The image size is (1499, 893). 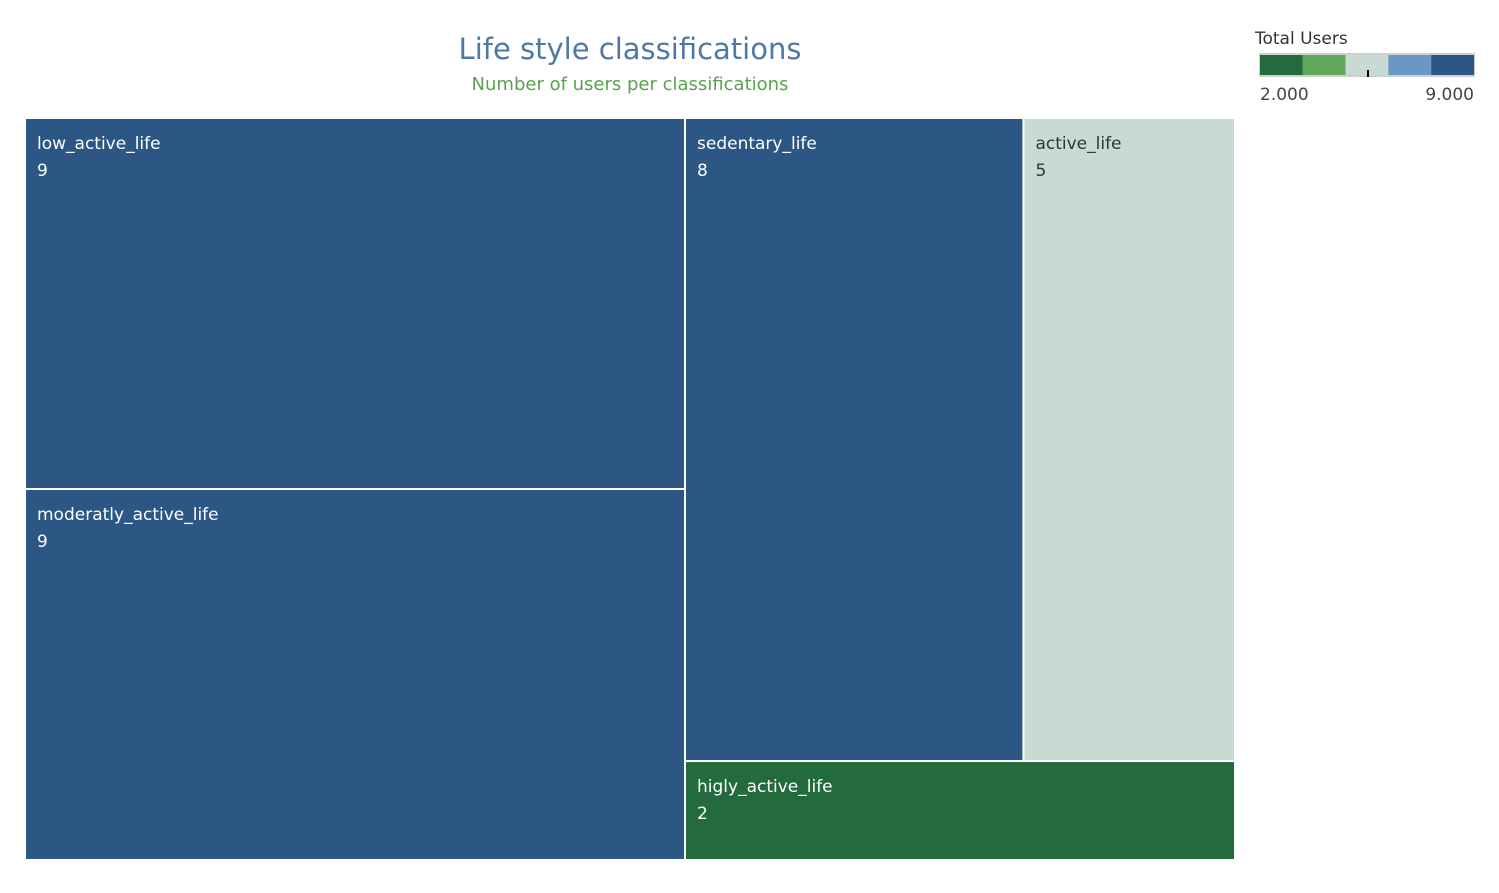 What do you see at coordinates (1284, 95) in the screenshot?
I see `legend-min-label: 2.000` at bounding box center [1284, 95].